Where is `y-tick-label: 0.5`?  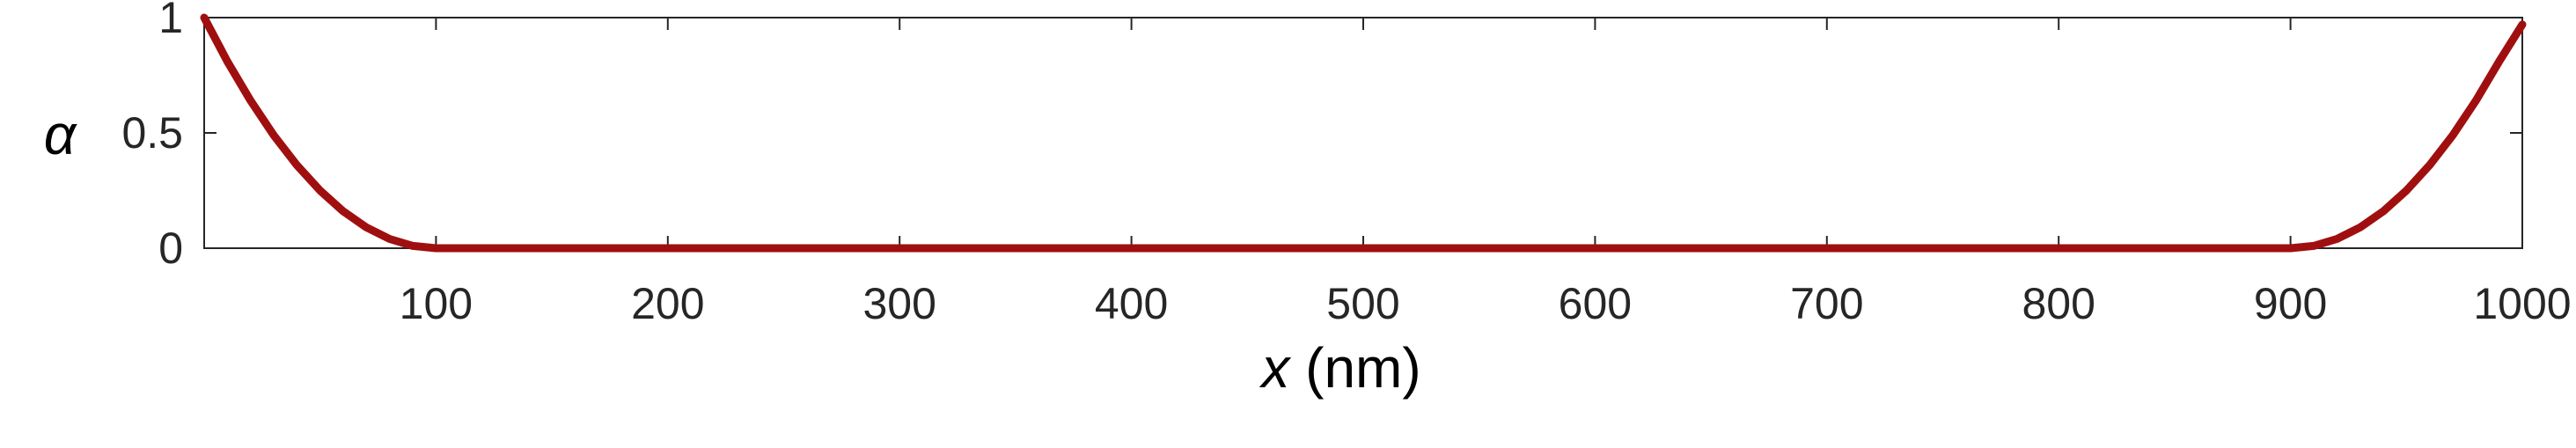
y-tick-label: 0.5 is located at coordinates (152, 133).